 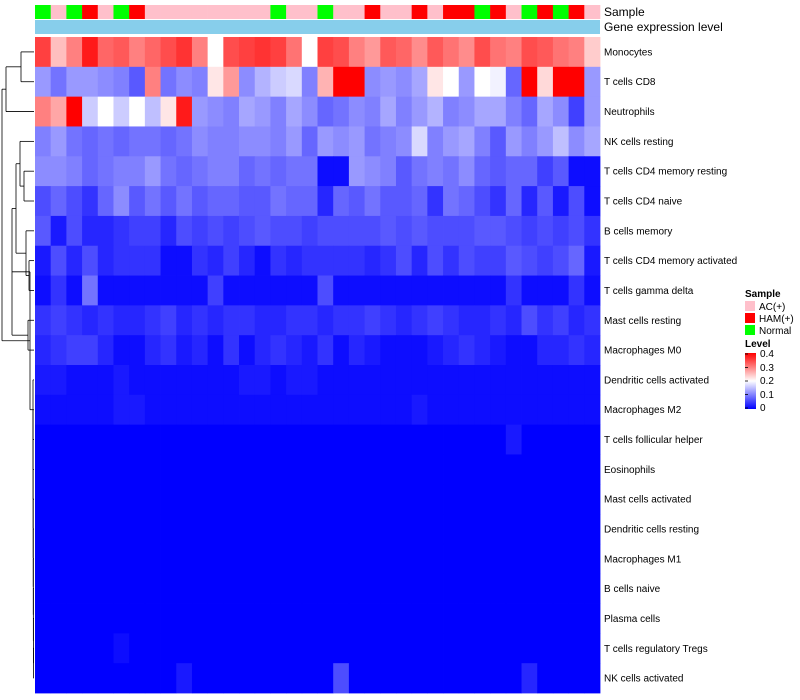 What do you see at coordinates (767, 381) in the screenshot?
I see `level-tick-0-2: 0.2` at bounding box center [767, 381].